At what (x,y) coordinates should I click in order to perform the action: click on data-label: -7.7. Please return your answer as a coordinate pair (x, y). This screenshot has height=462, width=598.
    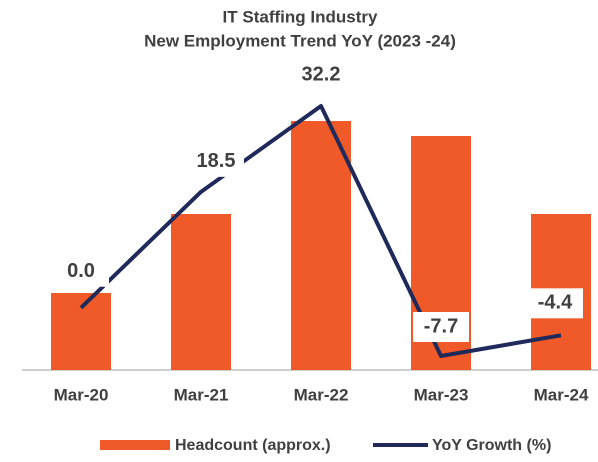
    Looking at the image, I should click on (441, 326).